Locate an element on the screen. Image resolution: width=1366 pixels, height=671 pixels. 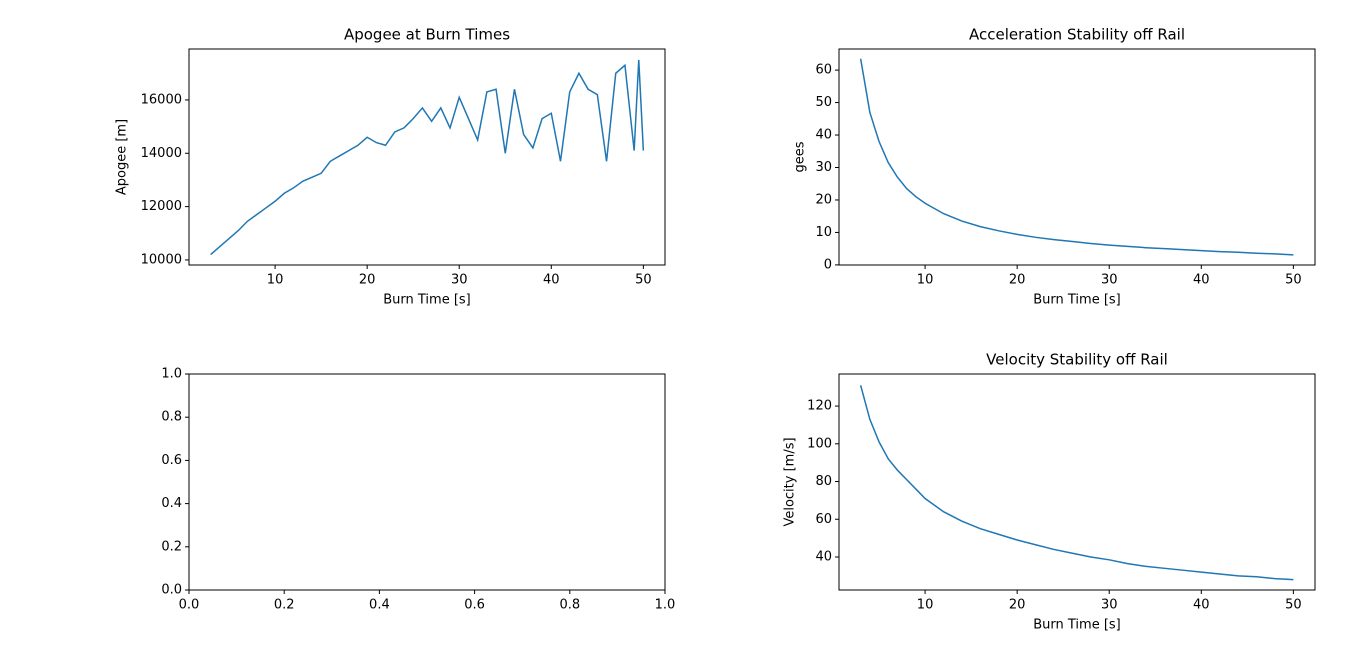
y-axis-label: Velocity [m/s] is located at coordinates (790, 481).